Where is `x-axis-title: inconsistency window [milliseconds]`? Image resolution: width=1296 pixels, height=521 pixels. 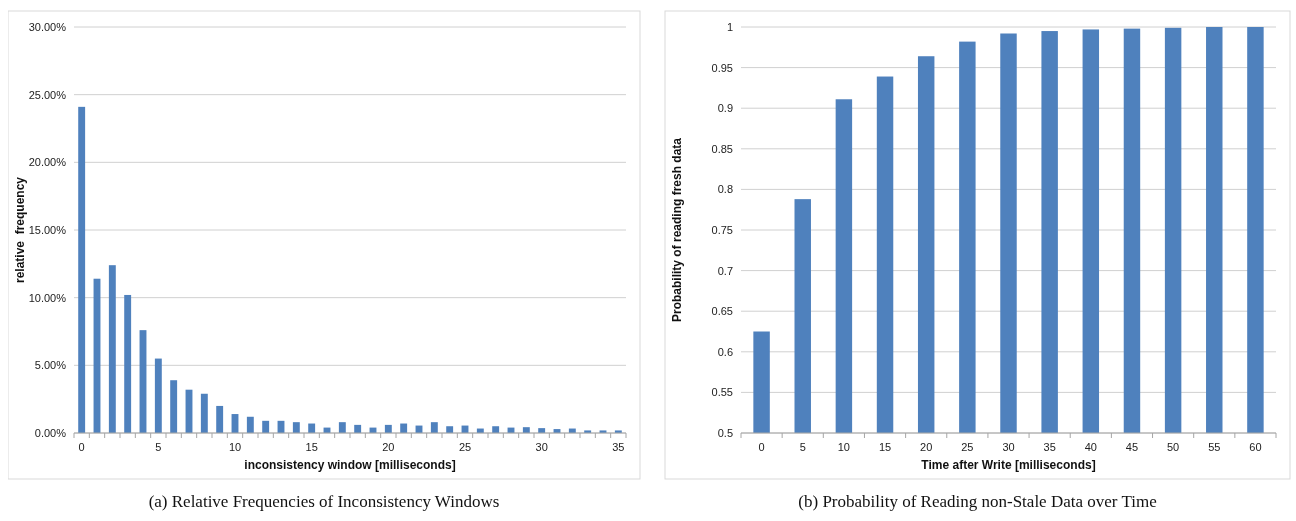
x-axis-title: inconsistency window [milliseconds] is located at coordinates (350, 465).